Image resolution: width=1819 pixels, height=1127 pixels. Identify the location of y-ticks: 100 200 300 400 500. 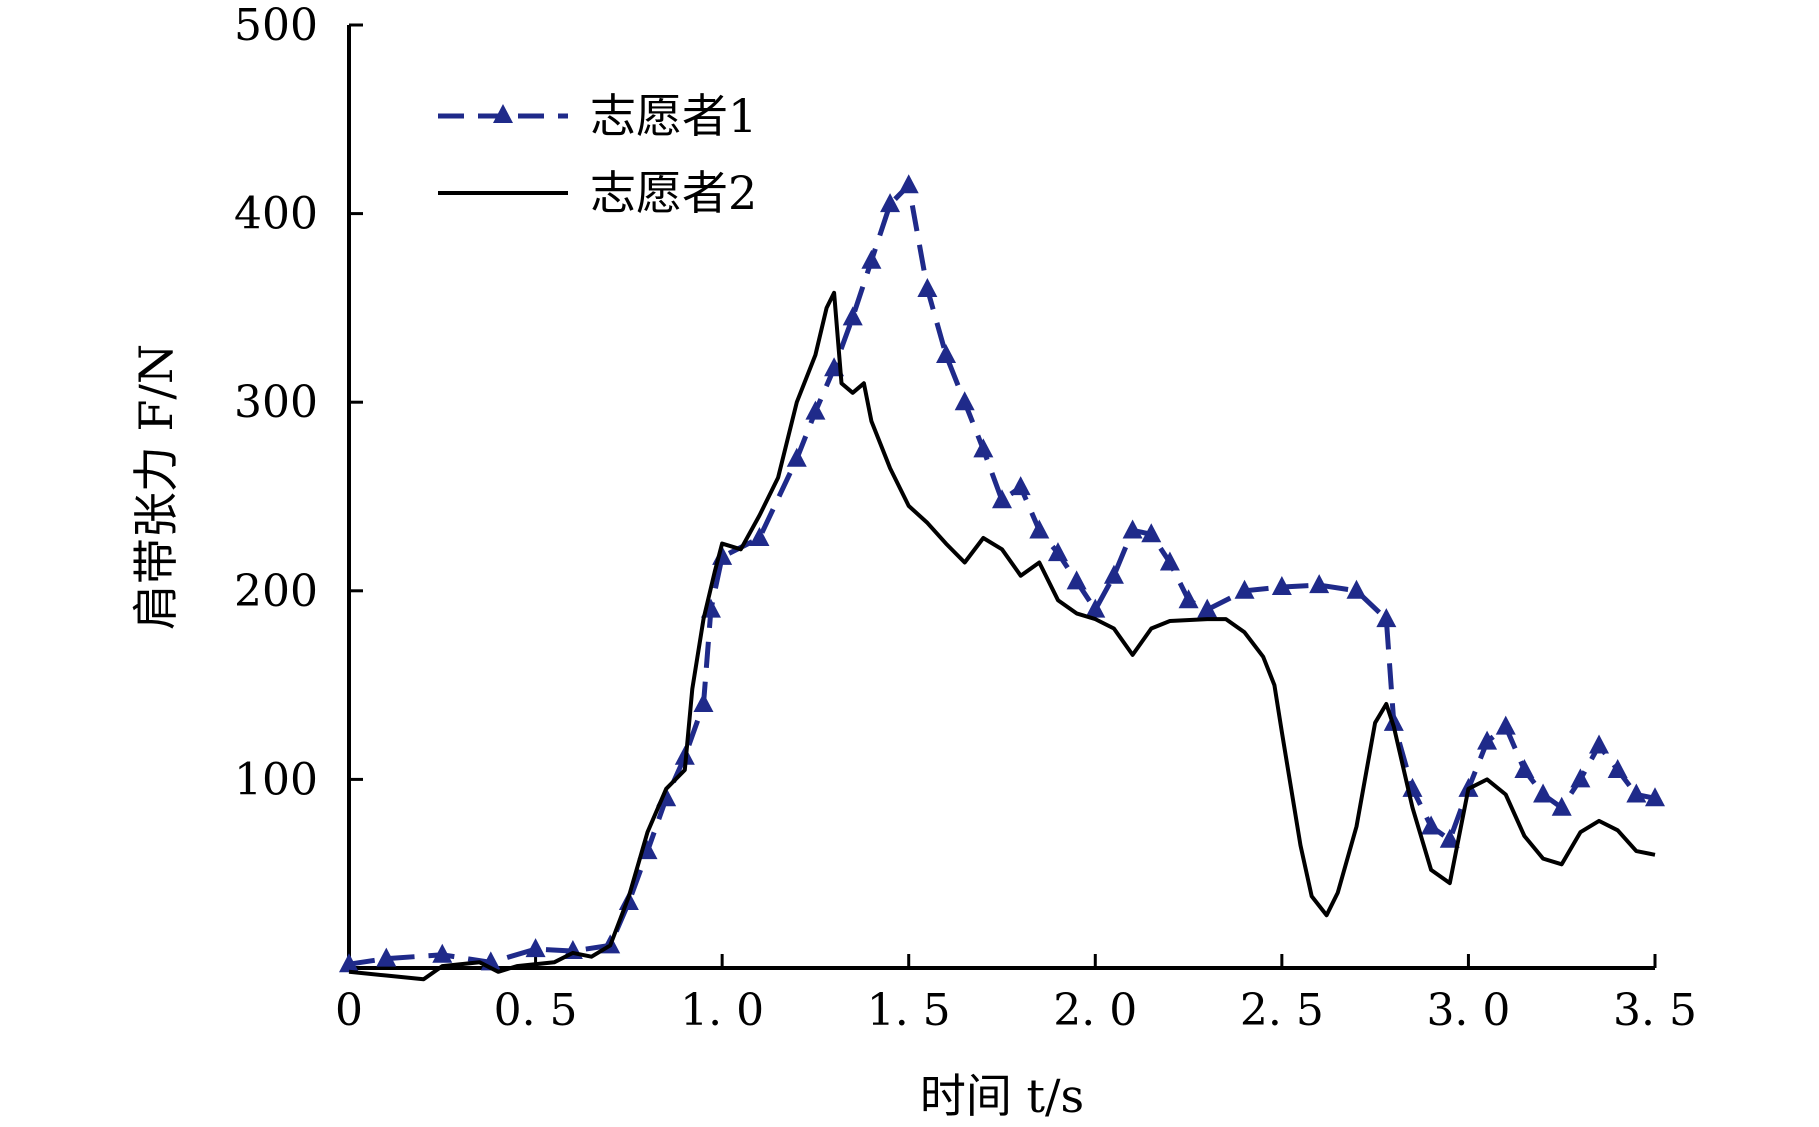
(298, 402).